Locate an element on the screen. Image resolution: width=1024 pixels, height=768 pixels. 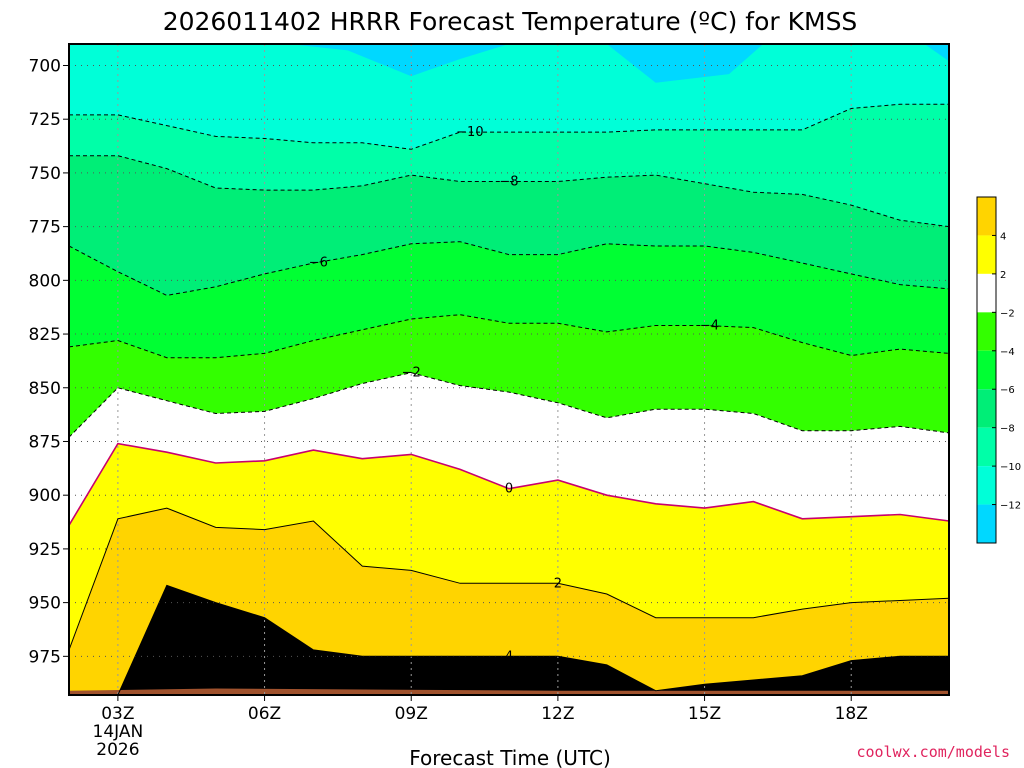
colorbar-border is located at coordinates (986, 370).